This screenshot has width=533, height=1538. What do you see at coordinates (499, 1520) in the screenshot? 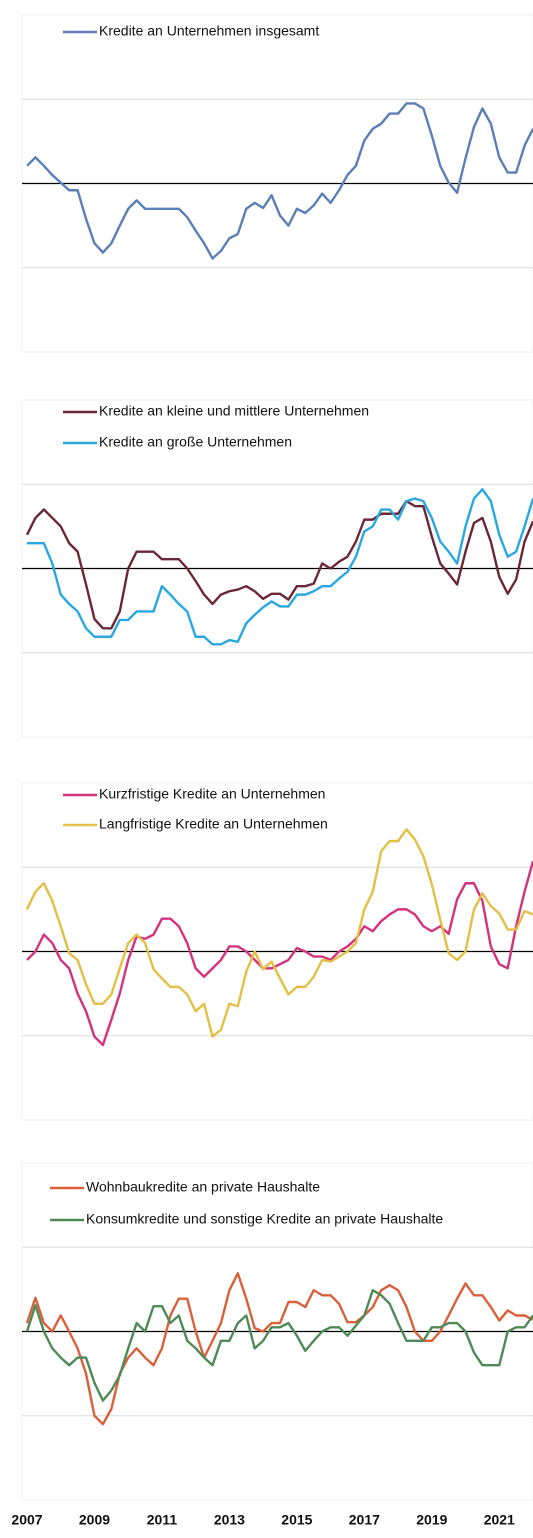
I see `x-tick-label: 2021` at bounding box center [499, 1520].